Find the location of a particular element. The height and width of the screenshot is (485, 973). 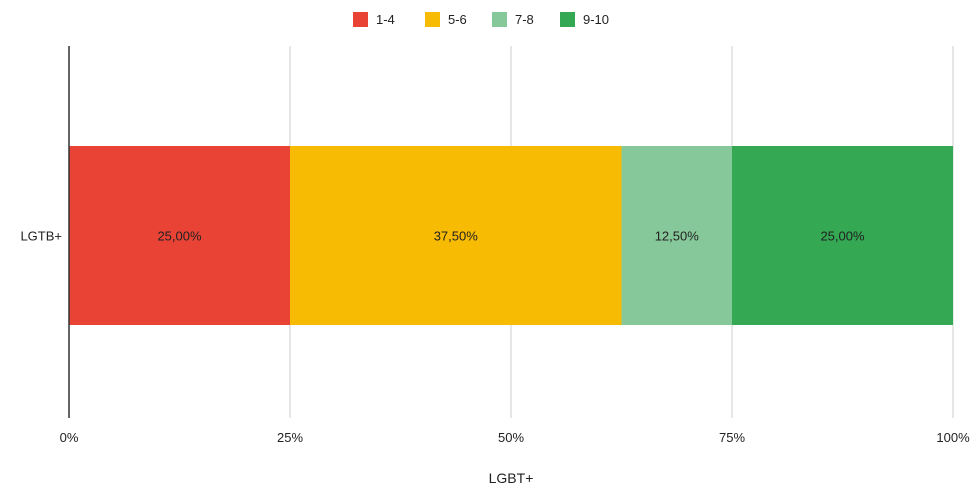

legend-item-7-8: 7-8 is located at coordinates (513, 19).